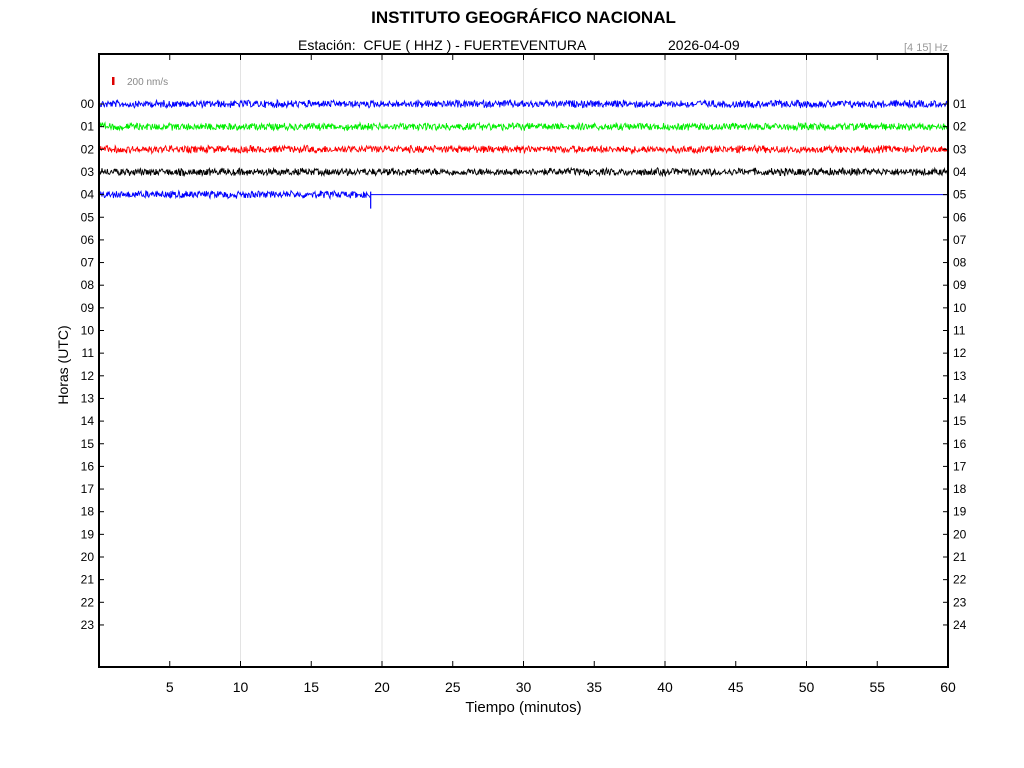 This screenshot has width=1024, height=768. I want to click on y-tick-label-left-10: 10, so click(88, 331).